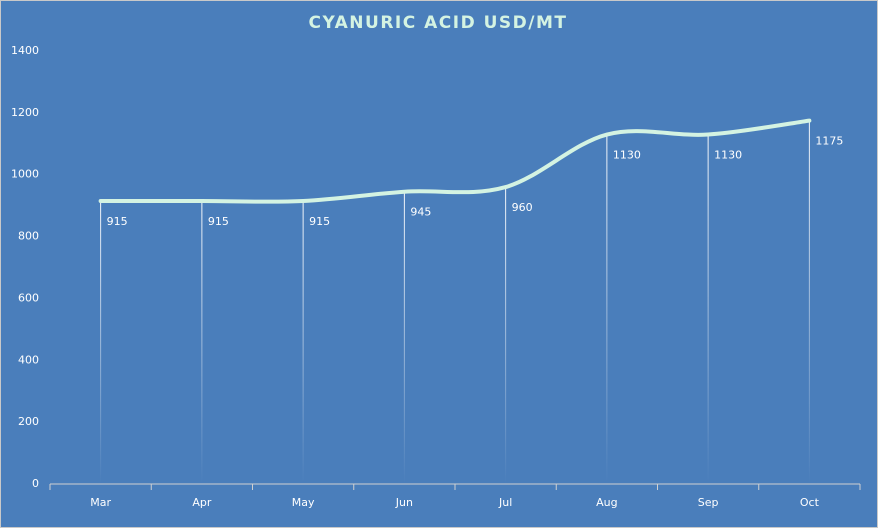 The width and height of the screenshot is (878, 528). What do you see at coordinates (100, 502) in the screenshot?
I see `x-tick-label: Mar` at bounding box center [100, 502].